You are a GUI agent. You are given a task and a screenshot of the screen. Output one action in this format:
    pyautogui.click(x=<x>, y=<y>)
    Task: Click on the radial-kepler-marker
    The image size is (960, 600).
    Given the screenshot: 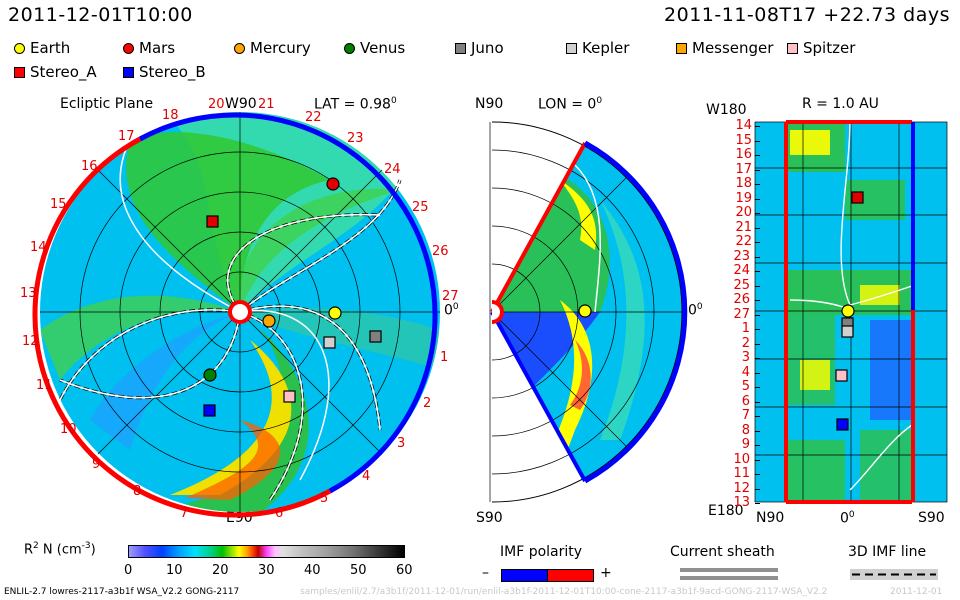 What is the action you would take?
    pyautogui.click(x=847, y=331)
    